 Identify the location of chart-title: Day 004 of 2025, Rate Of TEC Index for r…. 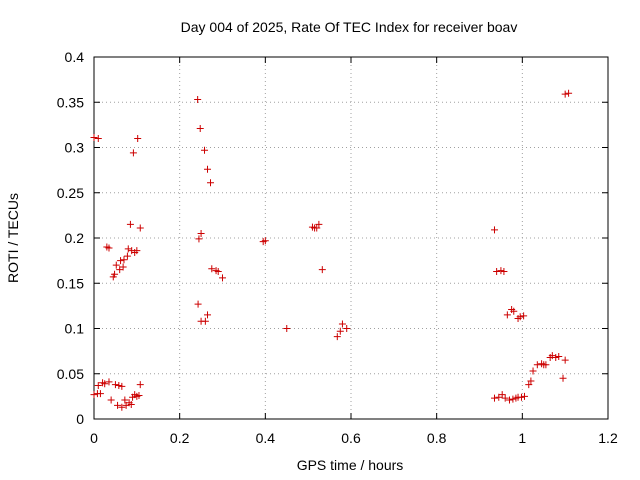
(349, 27).